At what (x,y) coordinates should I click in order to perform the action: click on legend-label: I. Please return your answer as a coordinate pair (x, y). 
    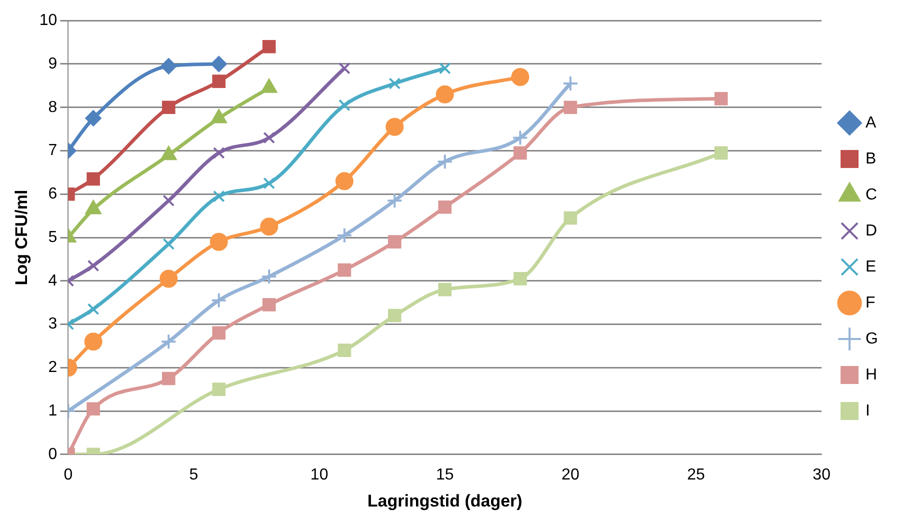
    Looking at the image, I should click on (868, 411).